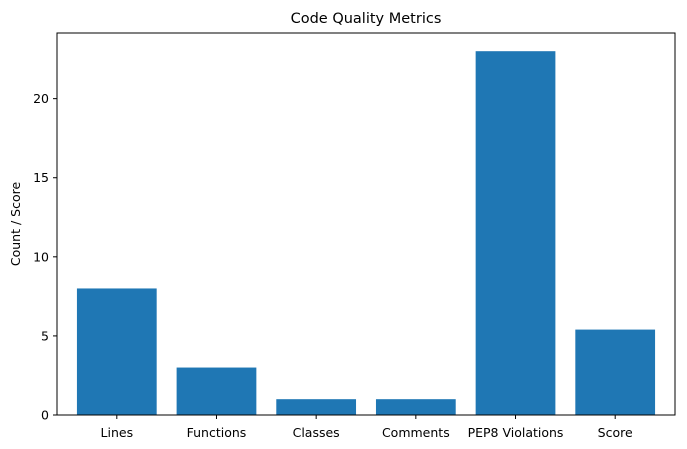  What do you see at coordinates (217, 432) in the screenshot?
I see `x-tick-label: Functions` at bounding box center [217, 432].